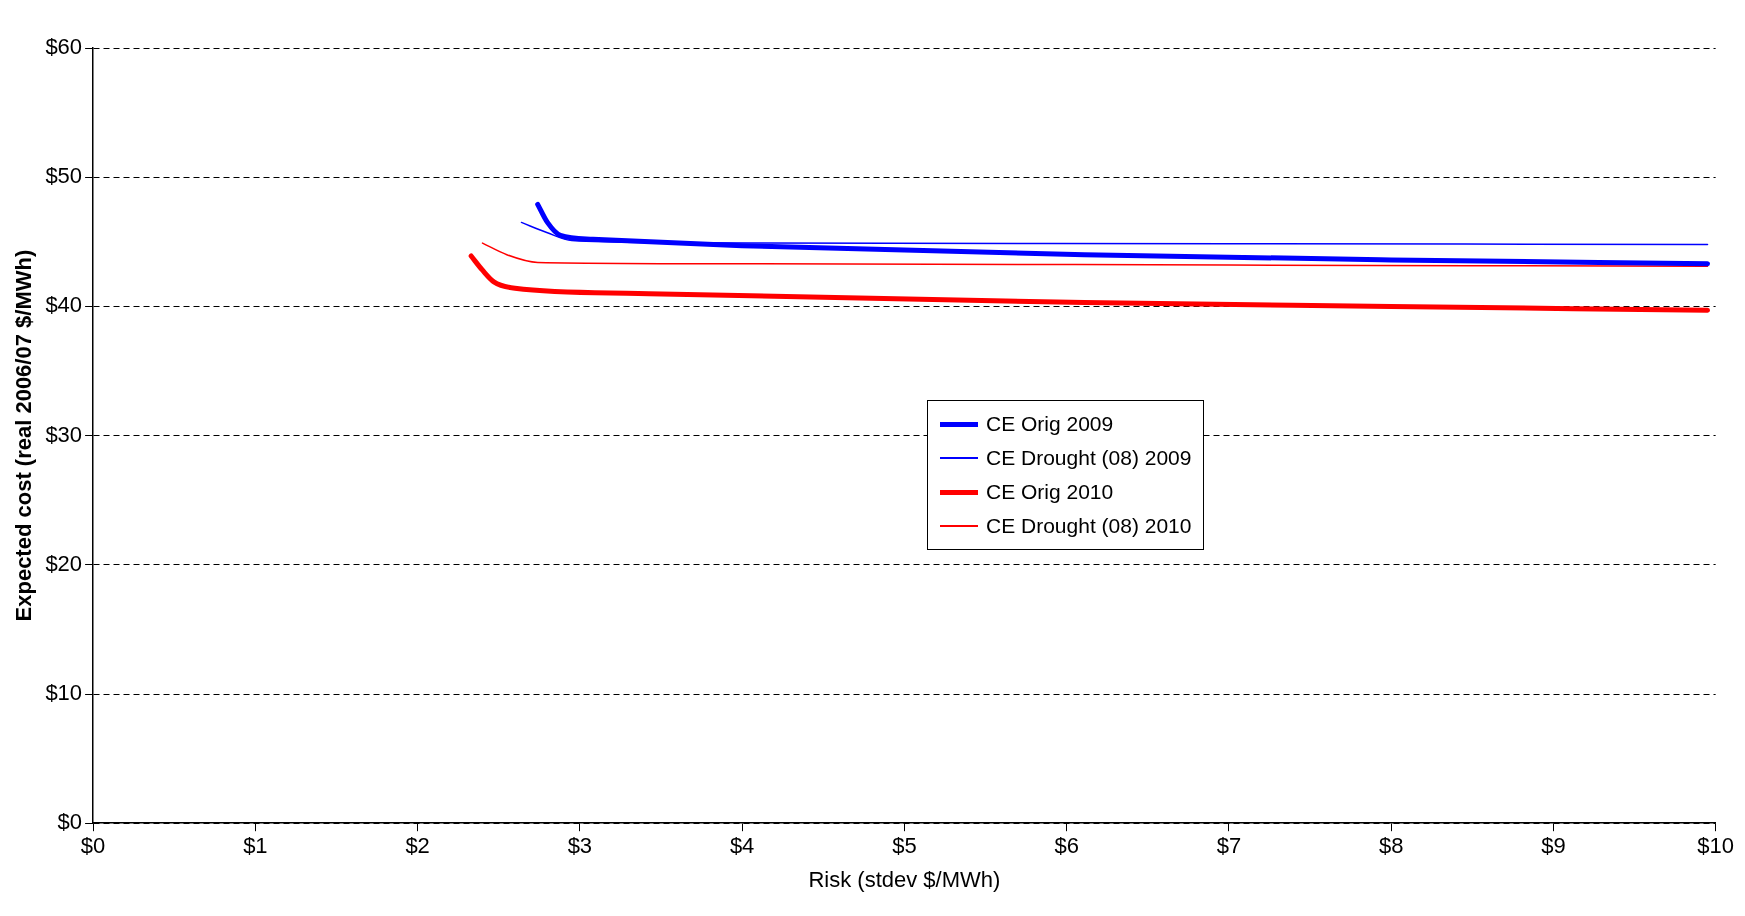 This screenshot has height=916, width=1745. What do you see at coordinates (1066, 846) in the screenshot?
I see `x-tick-label: $6` at bounding box center [1066, 846].